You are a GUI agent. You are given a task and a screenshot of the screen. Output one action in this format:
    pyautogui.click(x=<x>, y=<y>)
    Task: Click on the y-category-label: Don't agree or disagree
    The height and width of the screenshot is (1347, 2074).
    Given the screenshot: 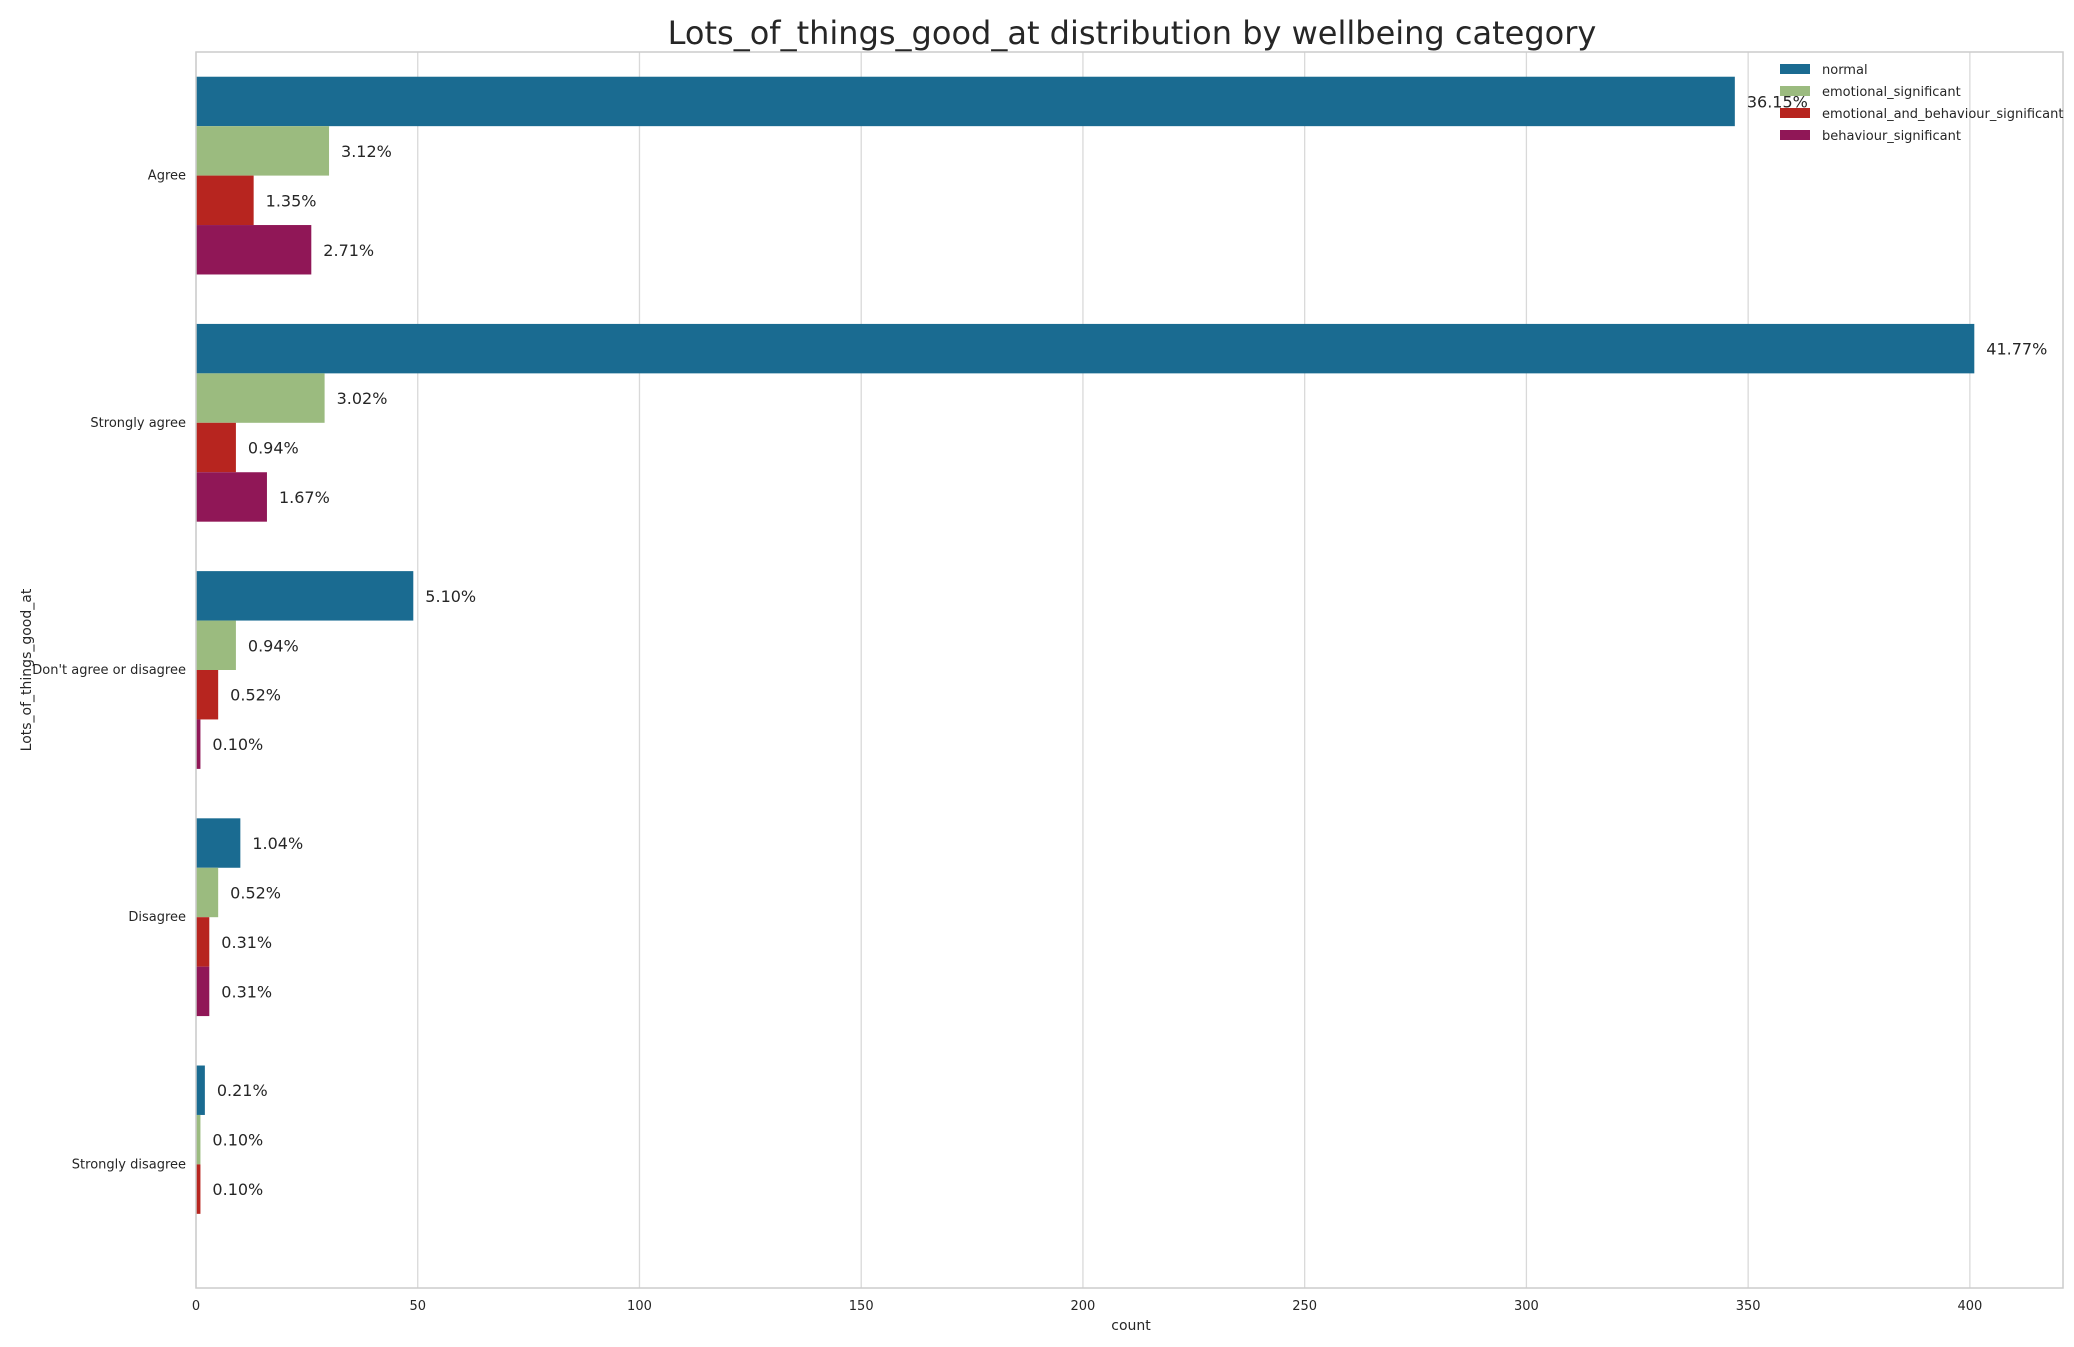 What is the action you would take?
    pyautogui.click(x=109, y=670)
    